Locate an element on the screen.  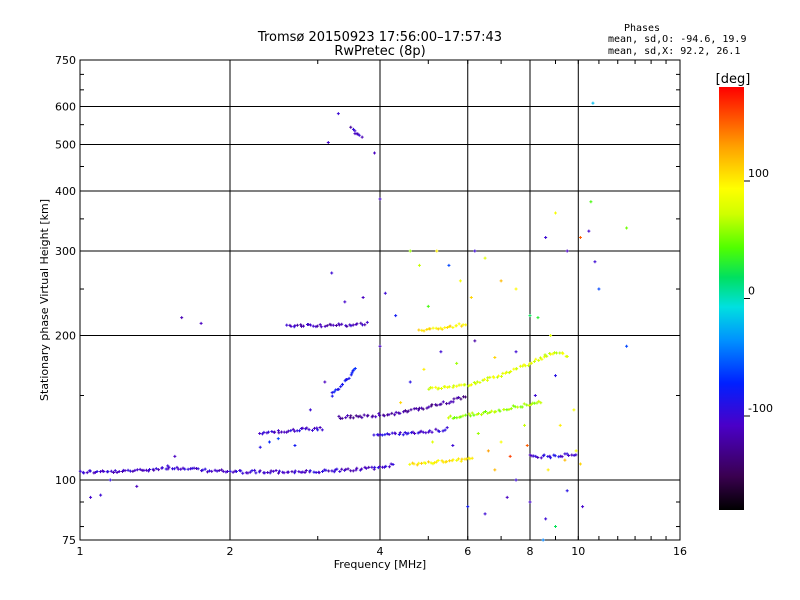
x-tick-label: 16 is located at coordinates (680, 551).